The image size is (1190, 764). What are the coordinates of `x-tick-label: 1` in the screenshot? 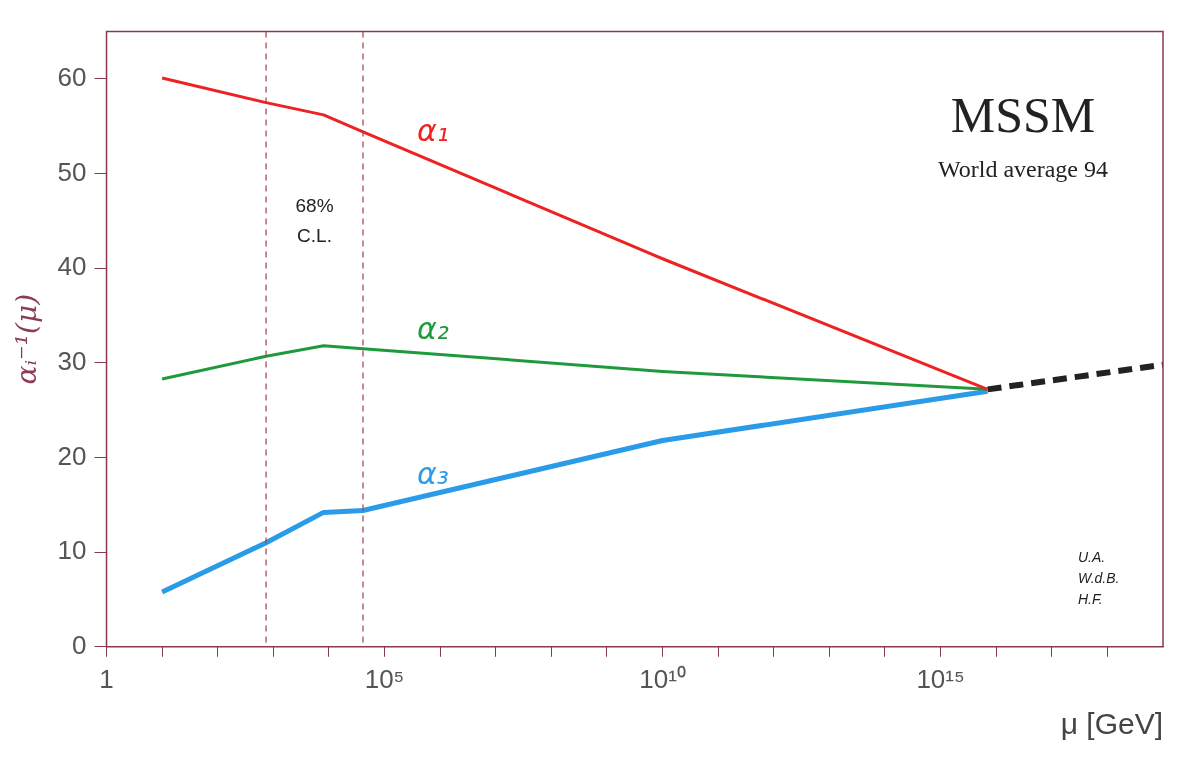 It's located at (106, 678).